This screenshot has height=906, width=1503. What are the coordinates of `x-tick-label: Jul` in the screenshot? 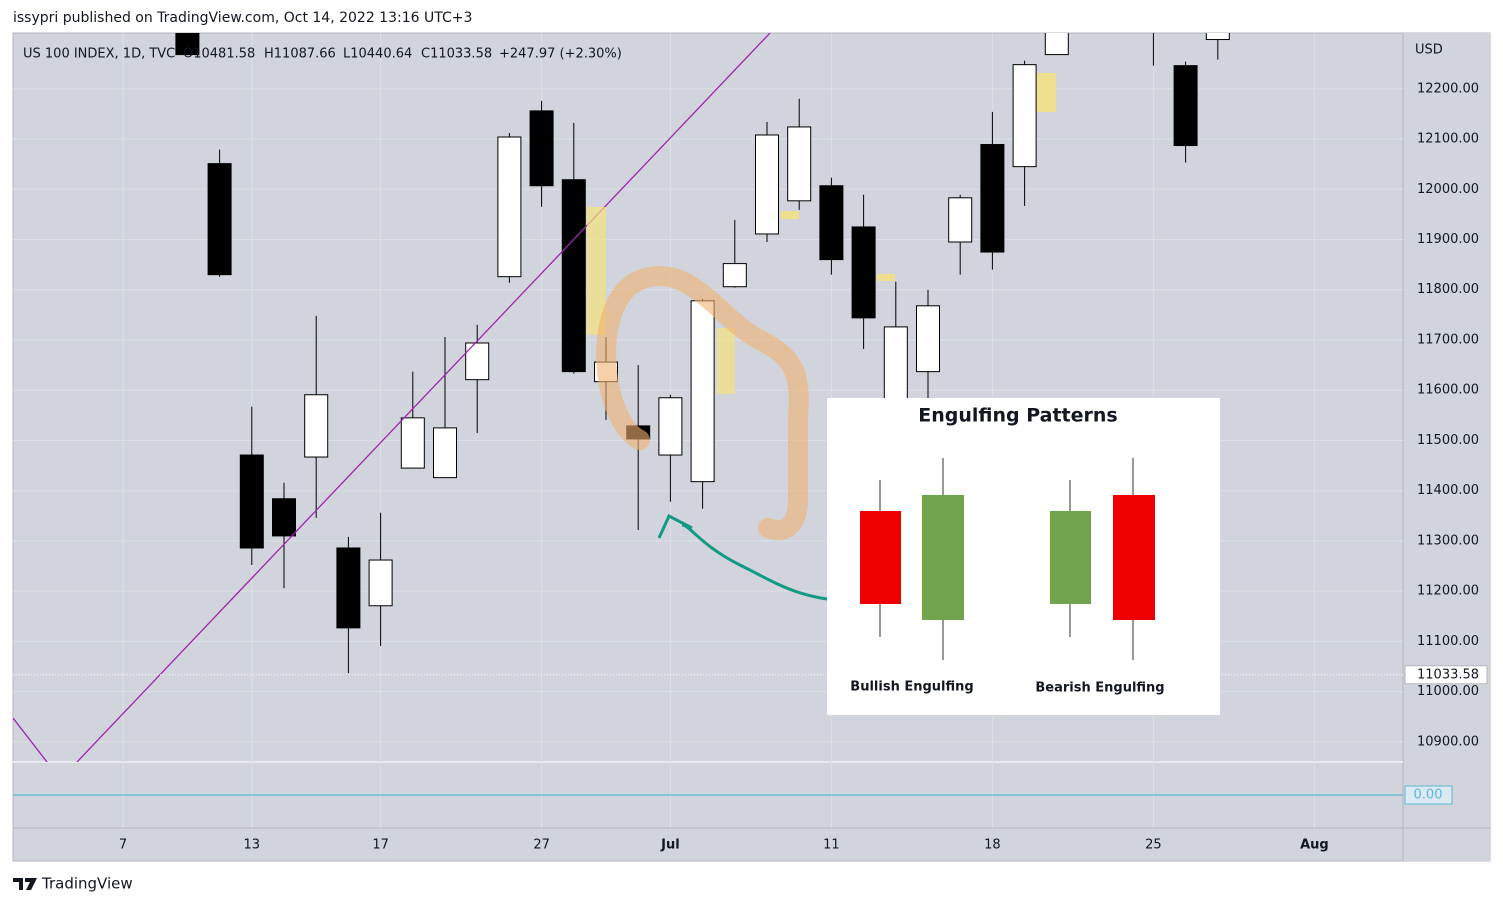 It's located at (670, 845).